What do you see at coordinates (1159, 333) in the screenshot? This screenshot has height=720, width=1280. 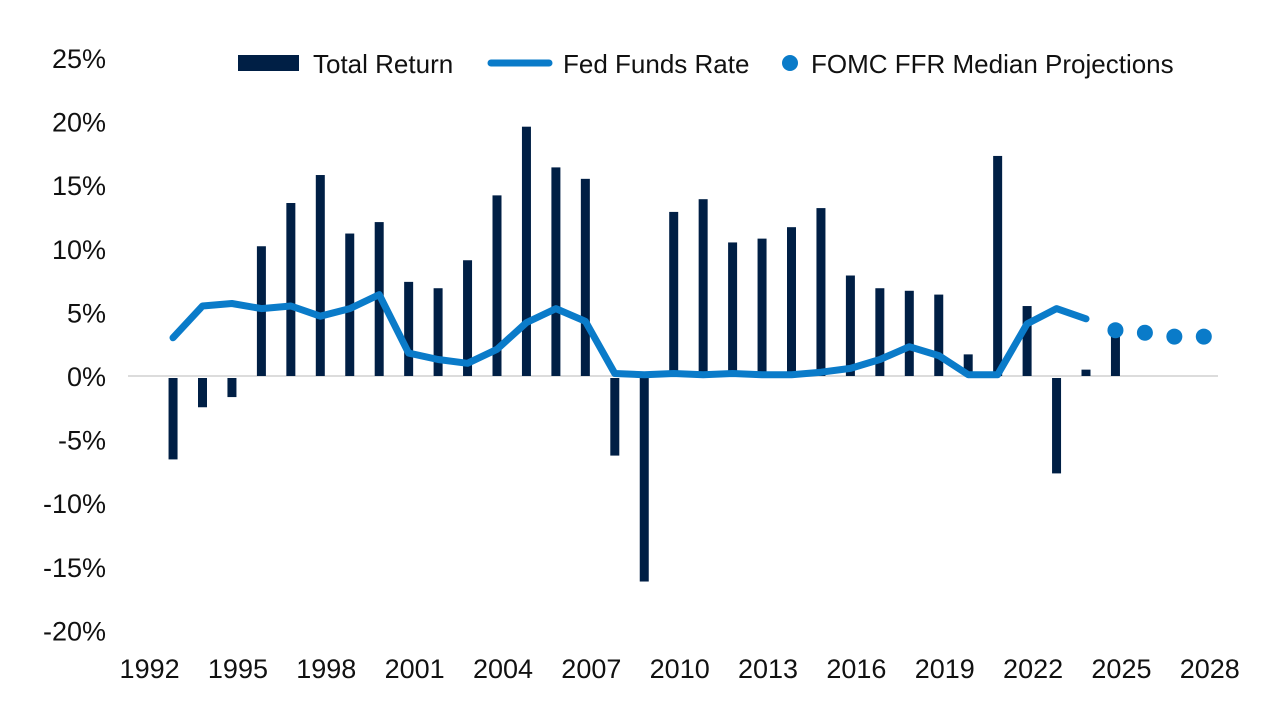 I see `fomc-projection-dots` at bounding box center [1159, 333].